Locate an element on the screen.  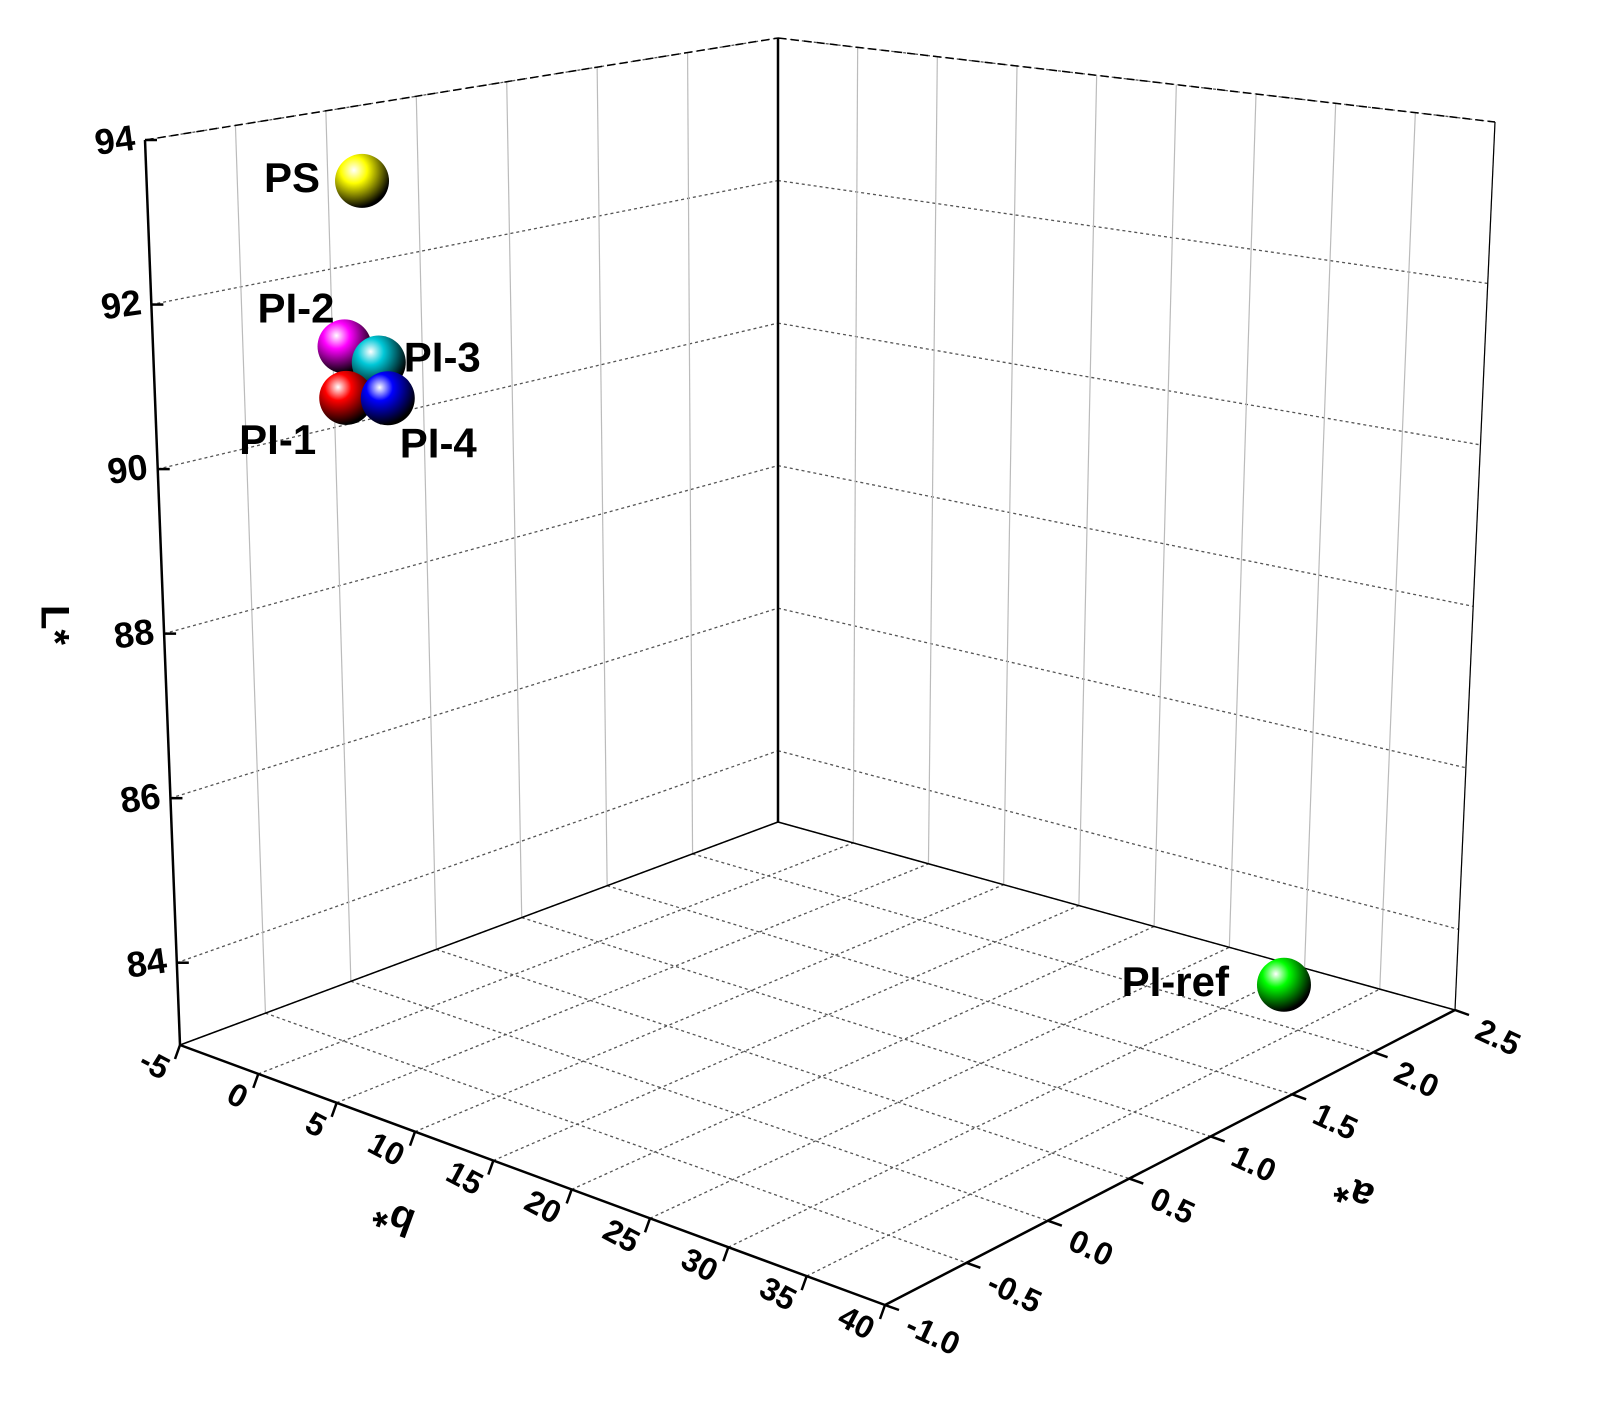
y-tick-label: -0.5 is located at coordinates (1014, 1292).